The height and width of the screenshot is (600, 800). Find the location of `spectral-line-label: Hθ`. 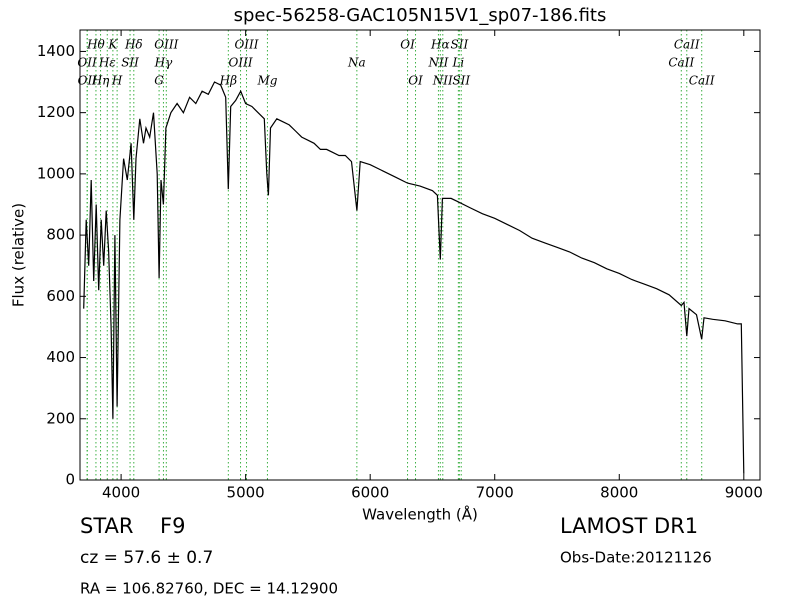

spectral-line-label: Hθ is located at coordinates (95, 45).